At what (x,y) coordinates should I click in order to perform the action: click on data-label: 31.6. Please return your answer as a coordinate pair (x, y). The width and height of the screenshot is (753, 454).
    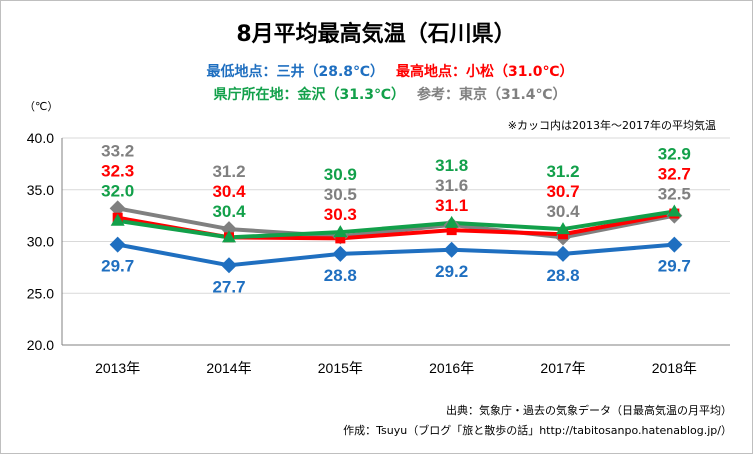
    Looking at the image, I should click on (451, 185).